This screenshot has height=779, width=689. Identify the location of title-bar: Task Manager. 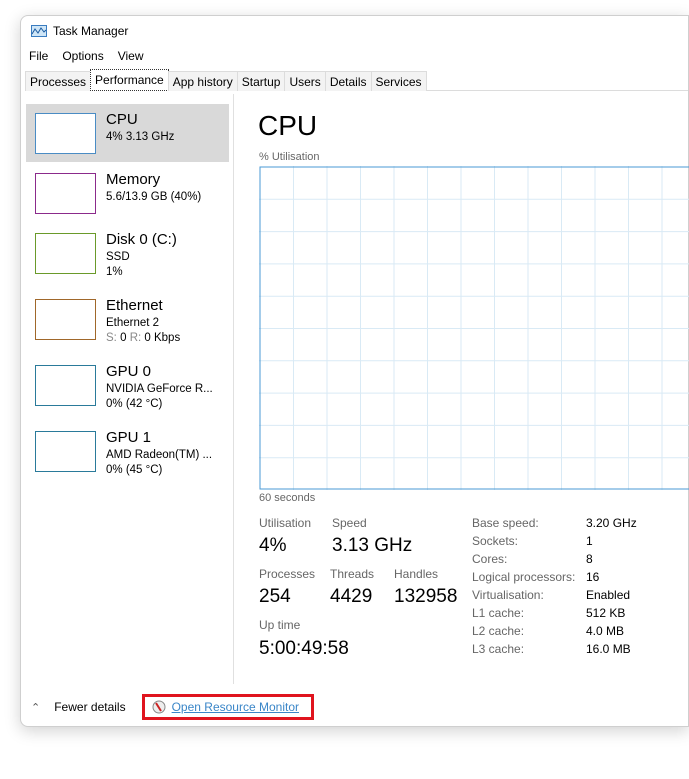
(79, 31).